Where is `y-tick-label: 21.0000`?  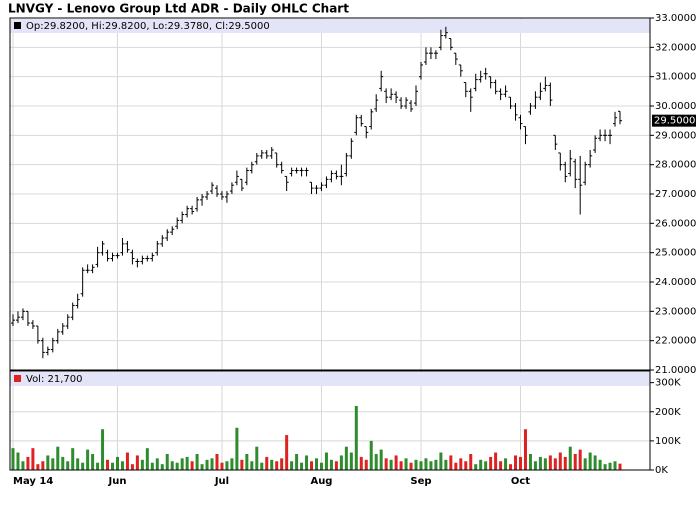
y-tick-label: 21.0000 is located at coordinates (675, 370).